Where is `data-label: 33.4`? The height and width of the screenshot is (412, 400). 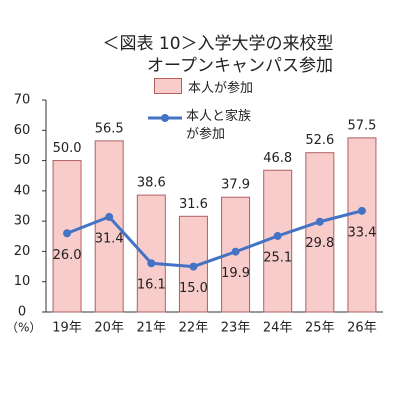 data-label: 33.4 is located at coordinates (361, 232).